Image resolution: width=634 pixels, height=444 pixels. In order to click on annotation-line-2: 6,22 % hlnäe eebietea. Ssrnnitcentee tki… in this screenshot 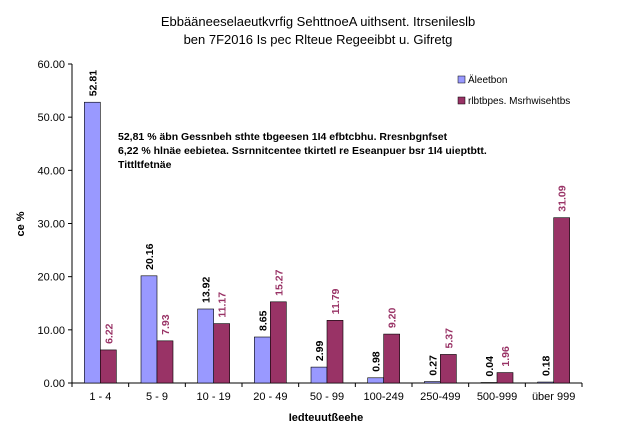, I will do `click(302, 151)`.